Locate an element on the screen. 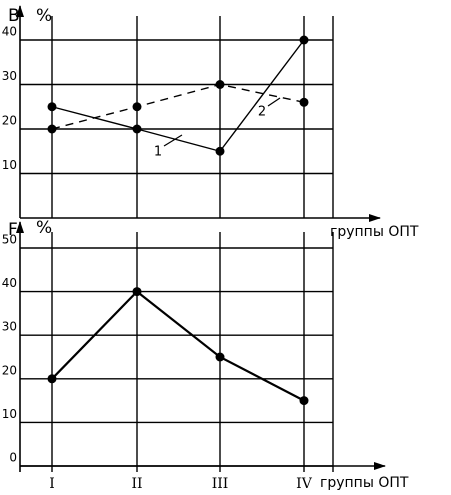  x-tick-label: II is located at coordinates (136, 484).